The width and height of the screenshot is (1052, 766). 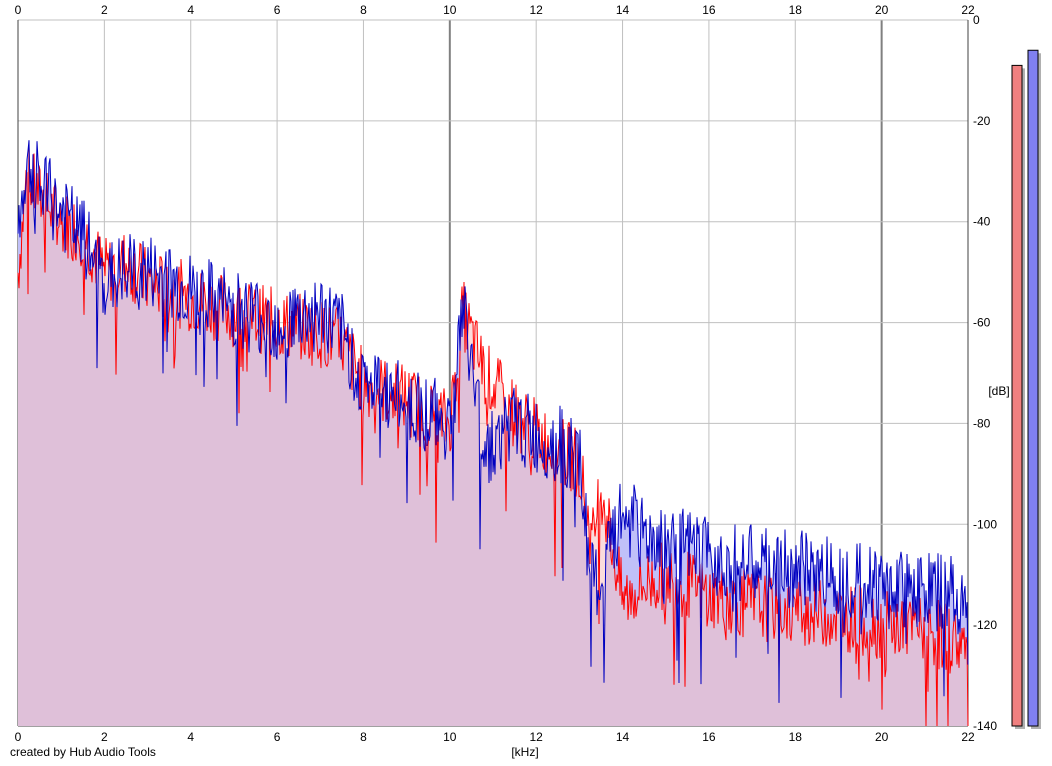 I want to click on x-tick-label-bottom: 14, so click(x=623, y=737).